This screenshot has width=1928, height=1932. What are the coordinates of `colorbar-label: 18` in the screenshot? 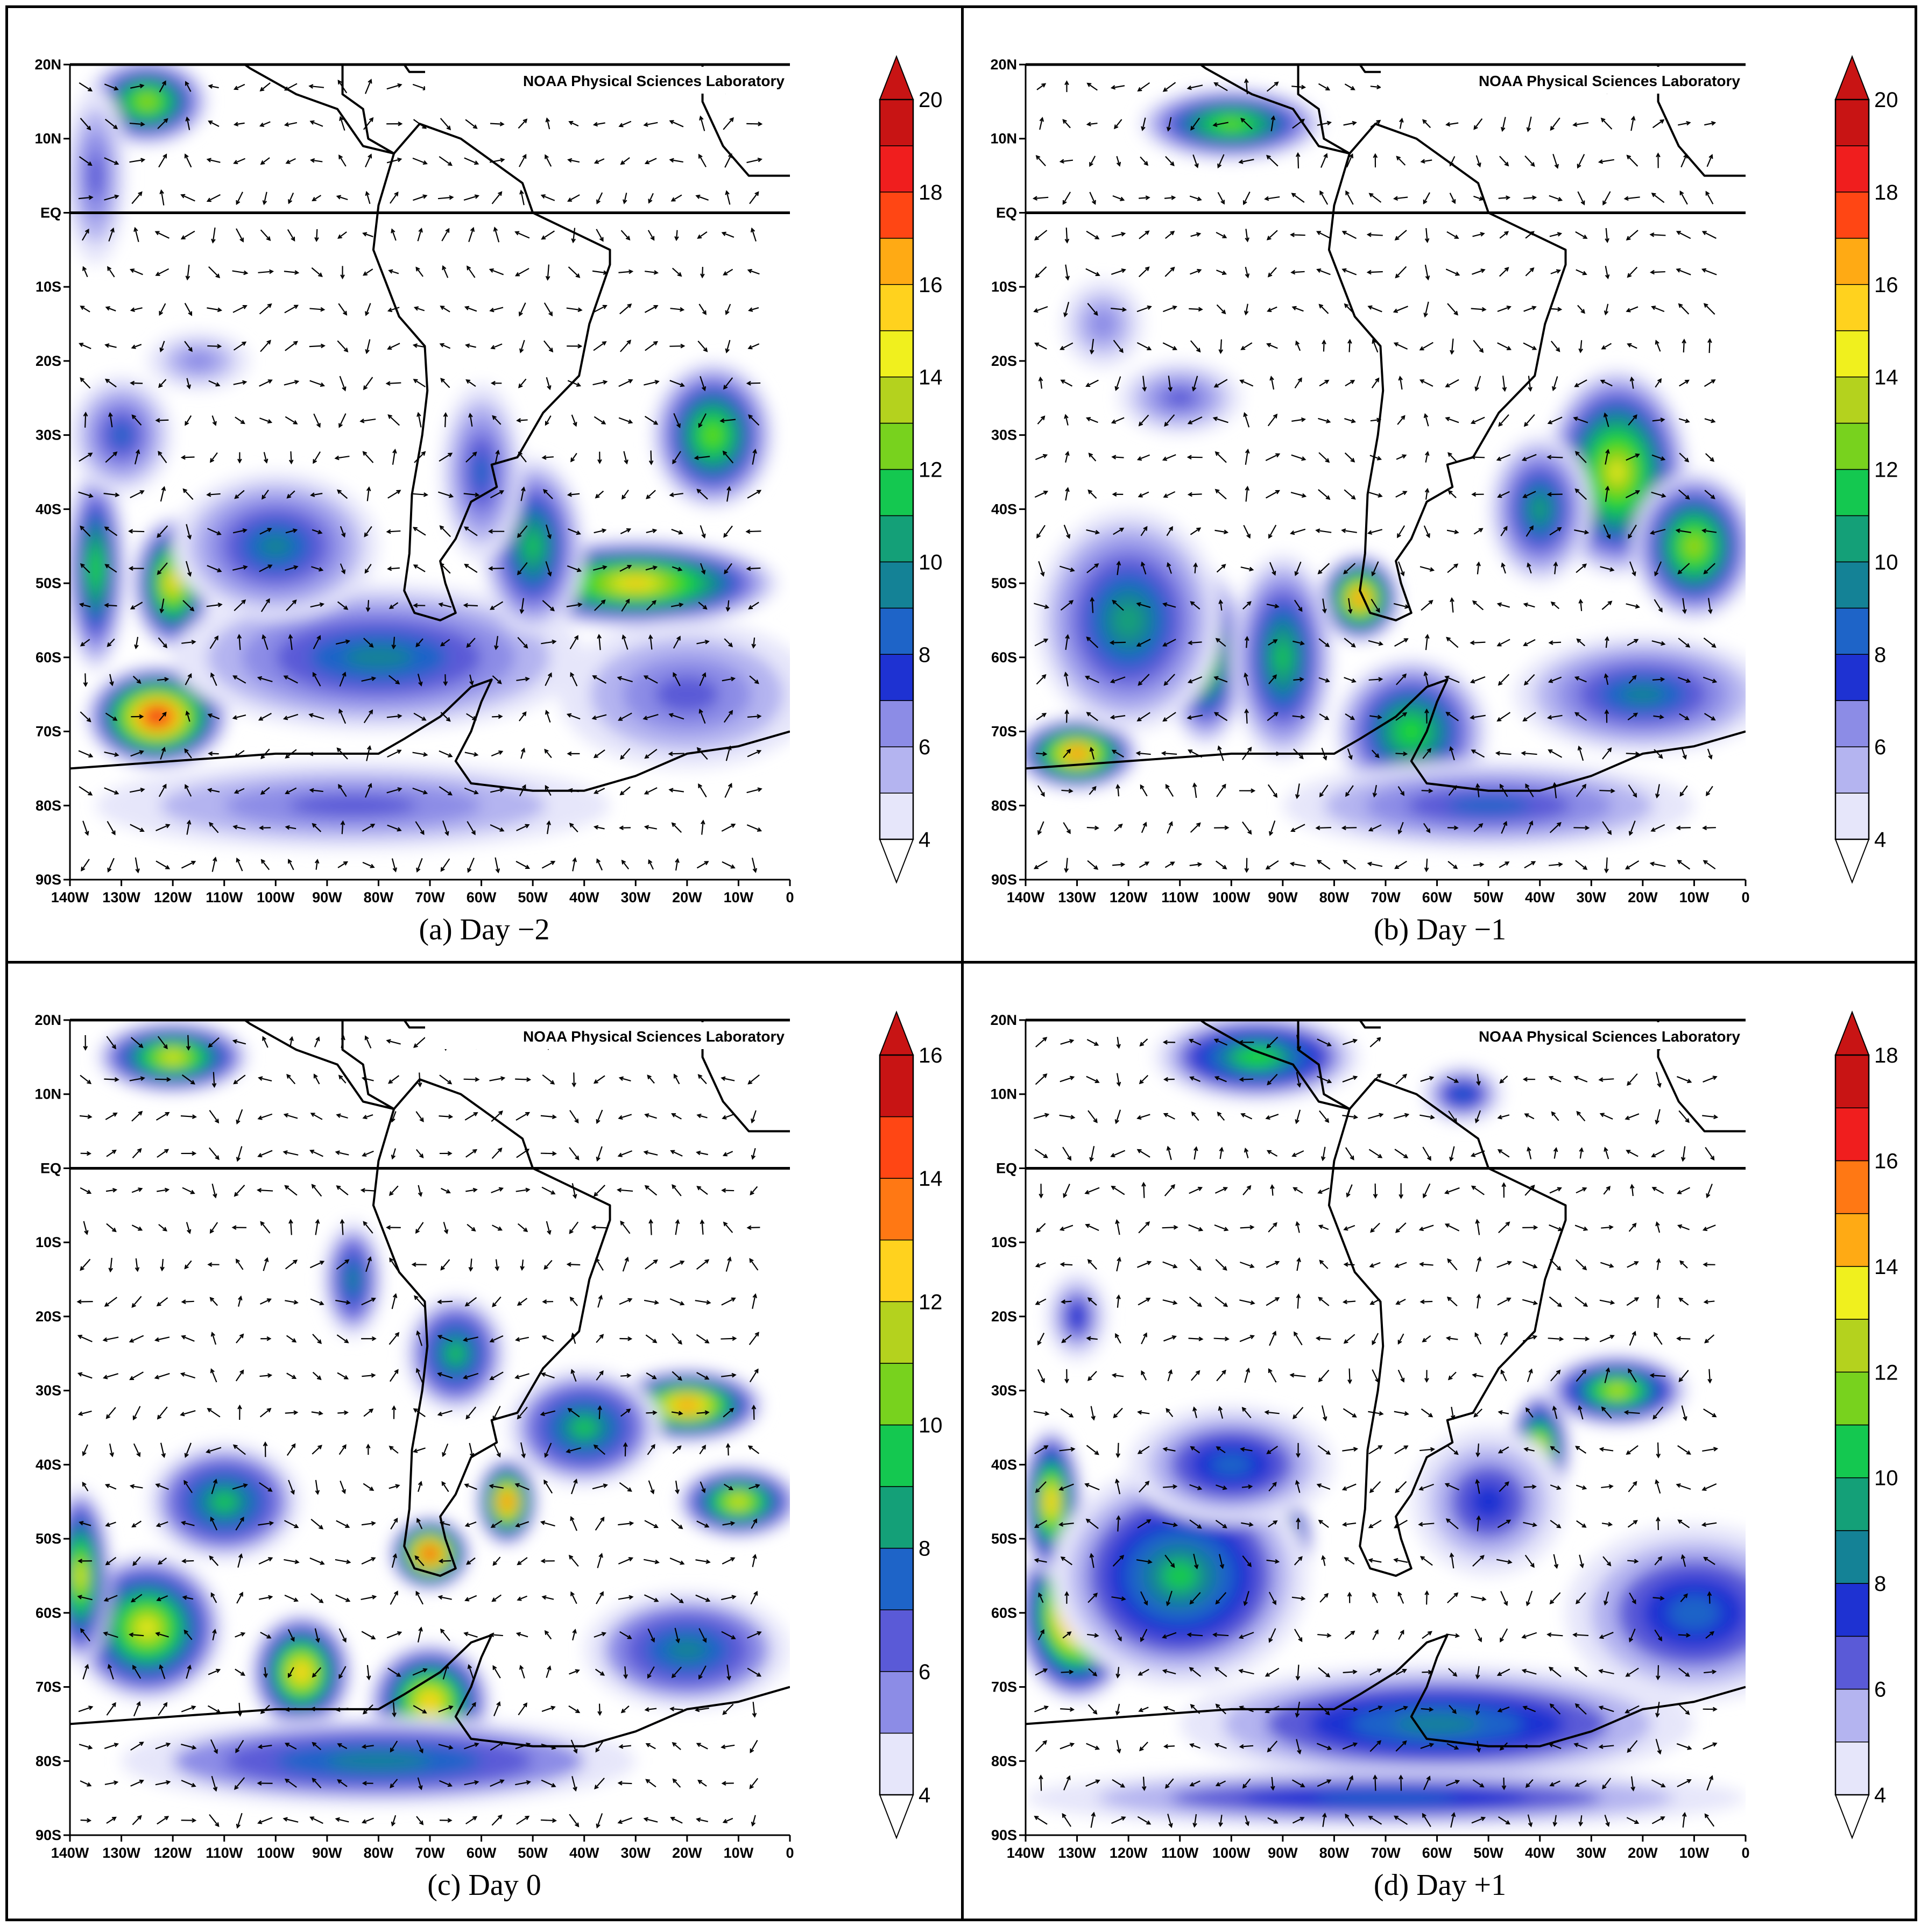 It's located at (1886, 1055).